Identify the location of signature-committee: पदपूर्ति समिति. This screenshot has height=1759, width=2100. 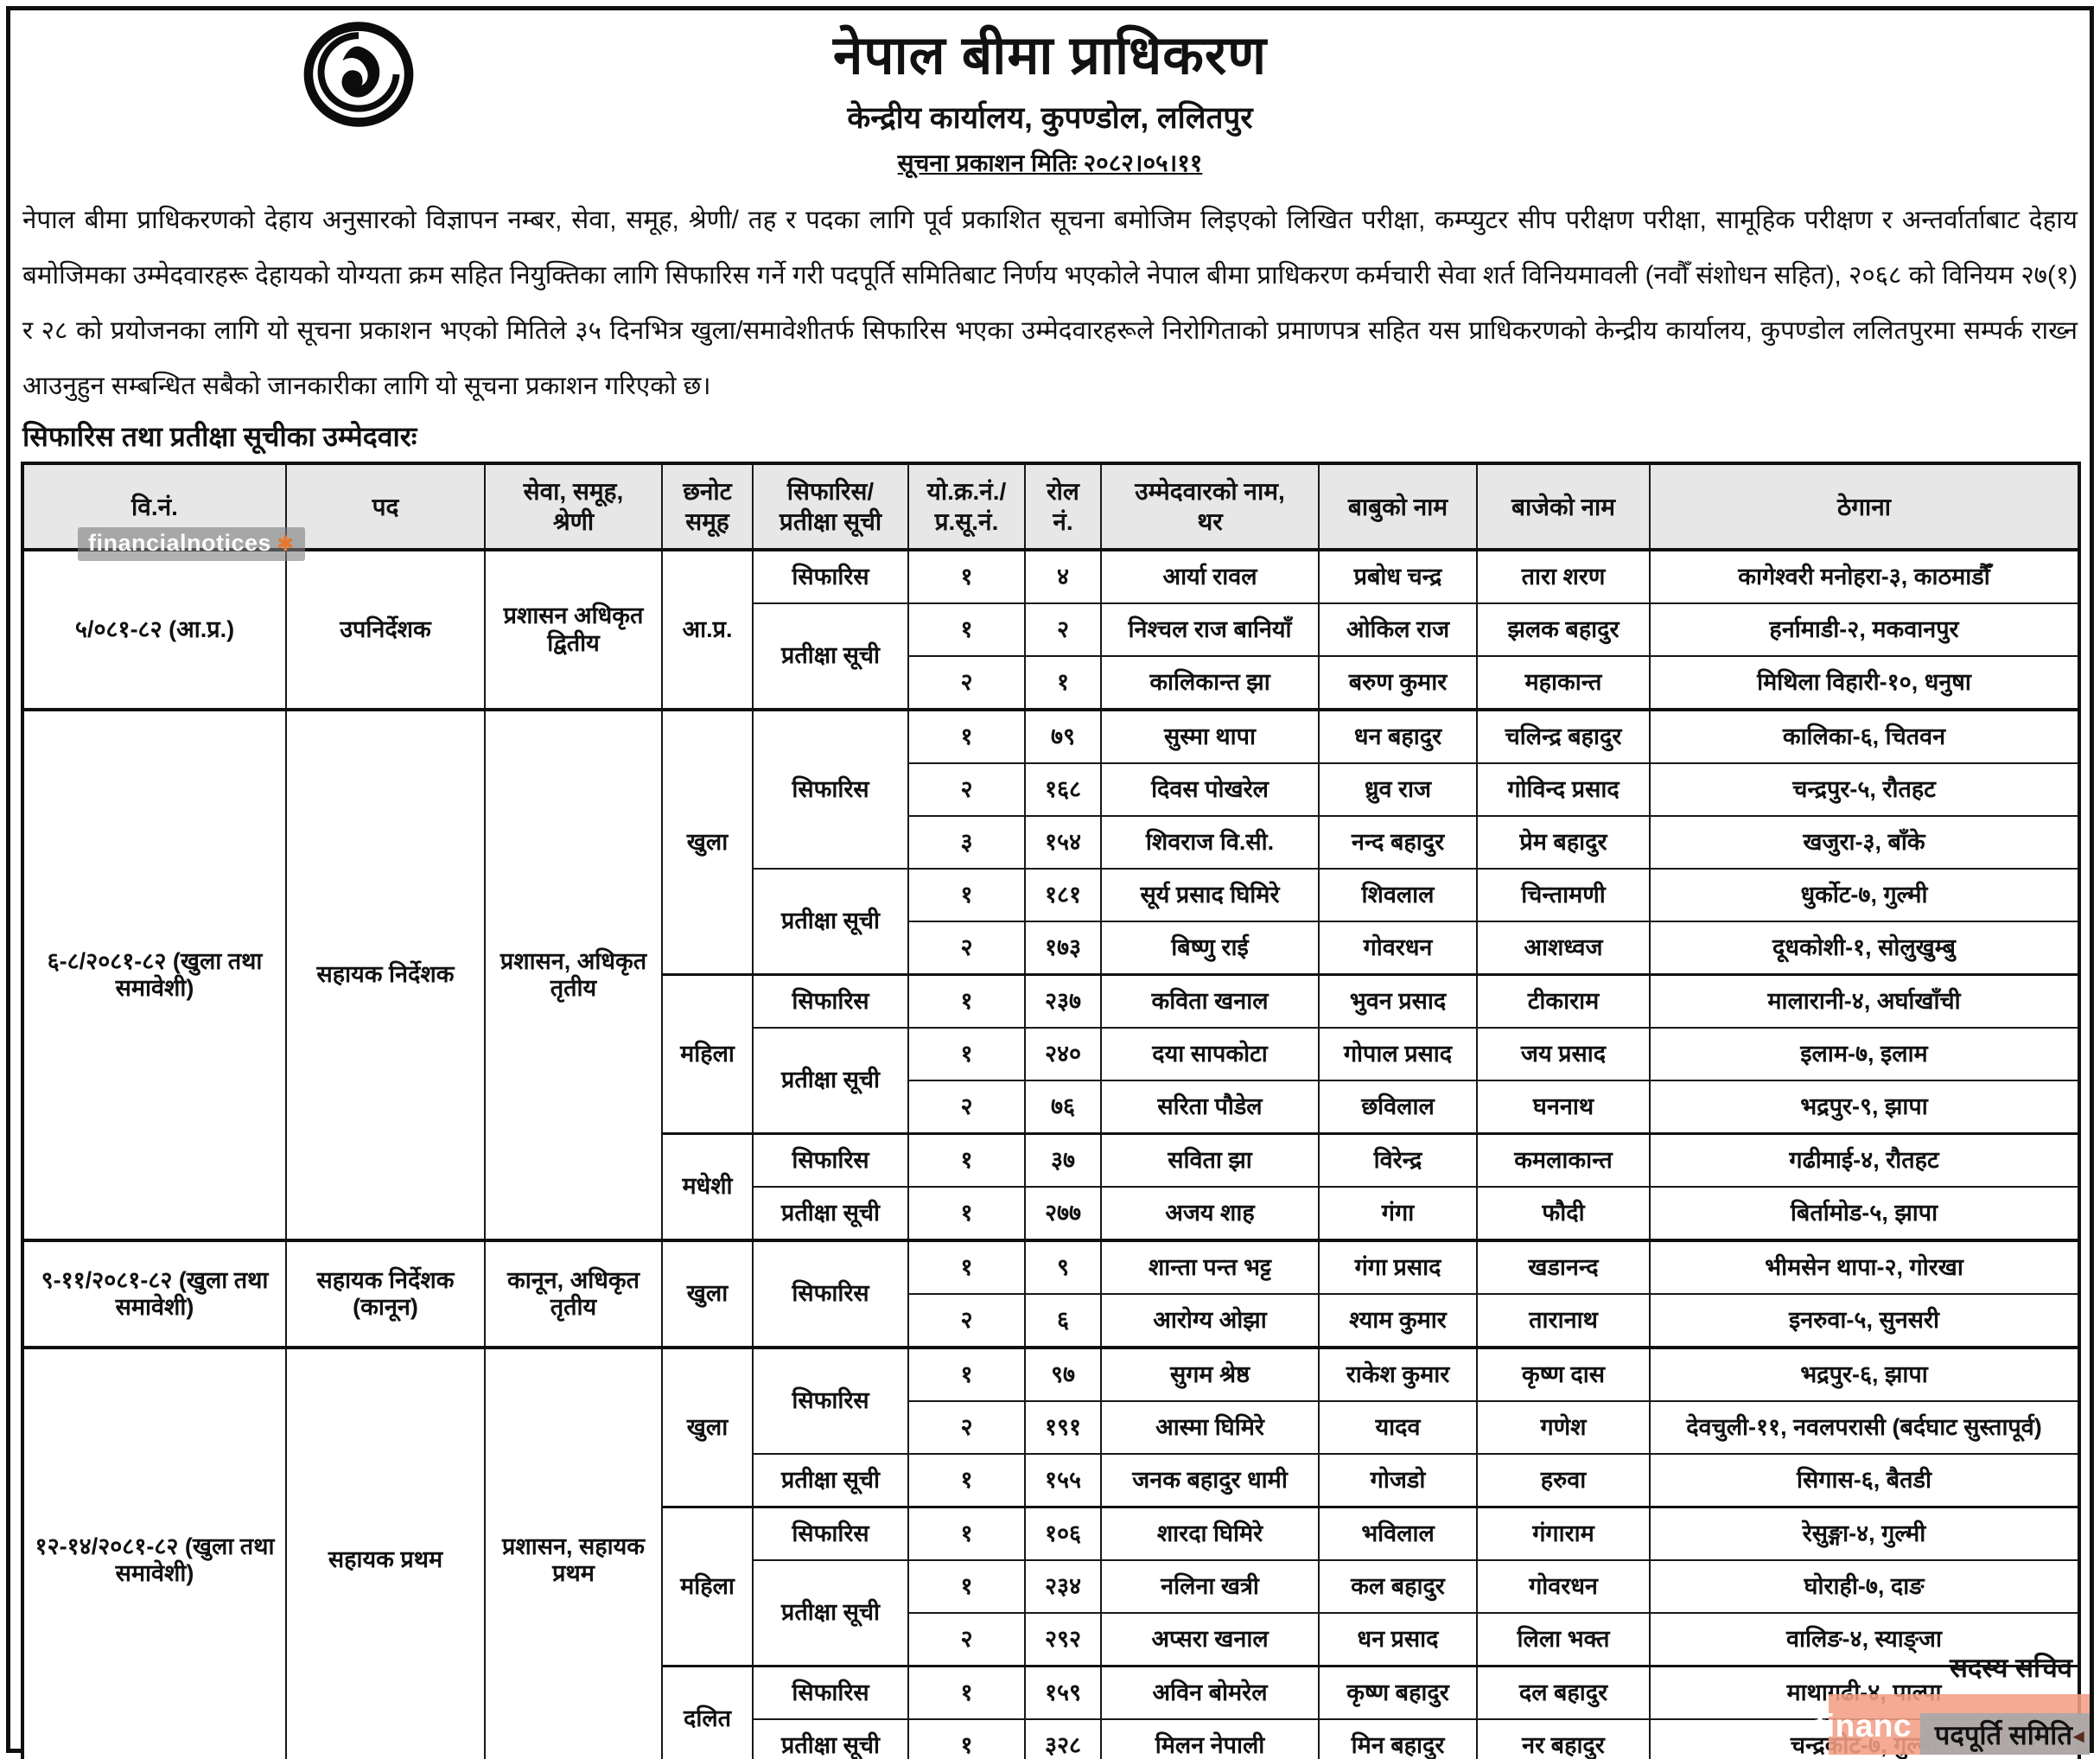
(2003, 1735).